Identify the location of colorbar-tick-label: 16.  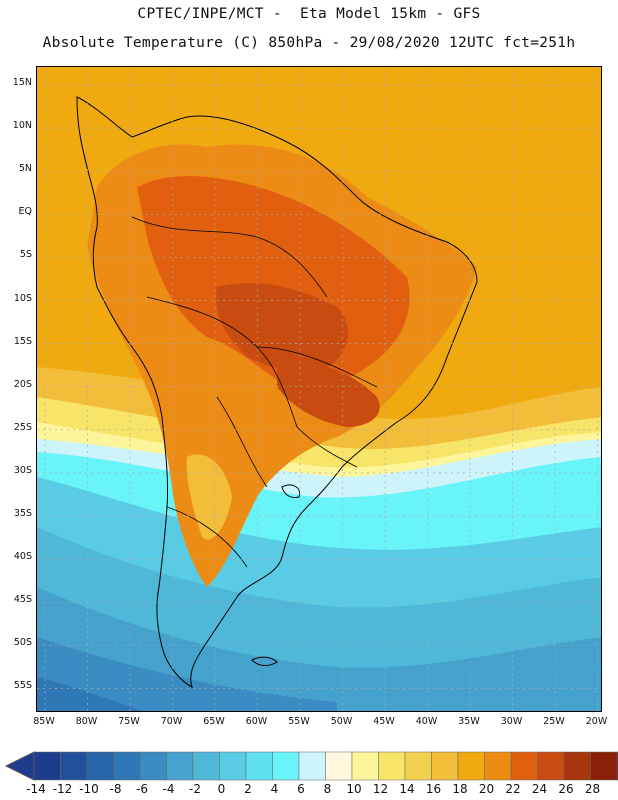
(433, 789).